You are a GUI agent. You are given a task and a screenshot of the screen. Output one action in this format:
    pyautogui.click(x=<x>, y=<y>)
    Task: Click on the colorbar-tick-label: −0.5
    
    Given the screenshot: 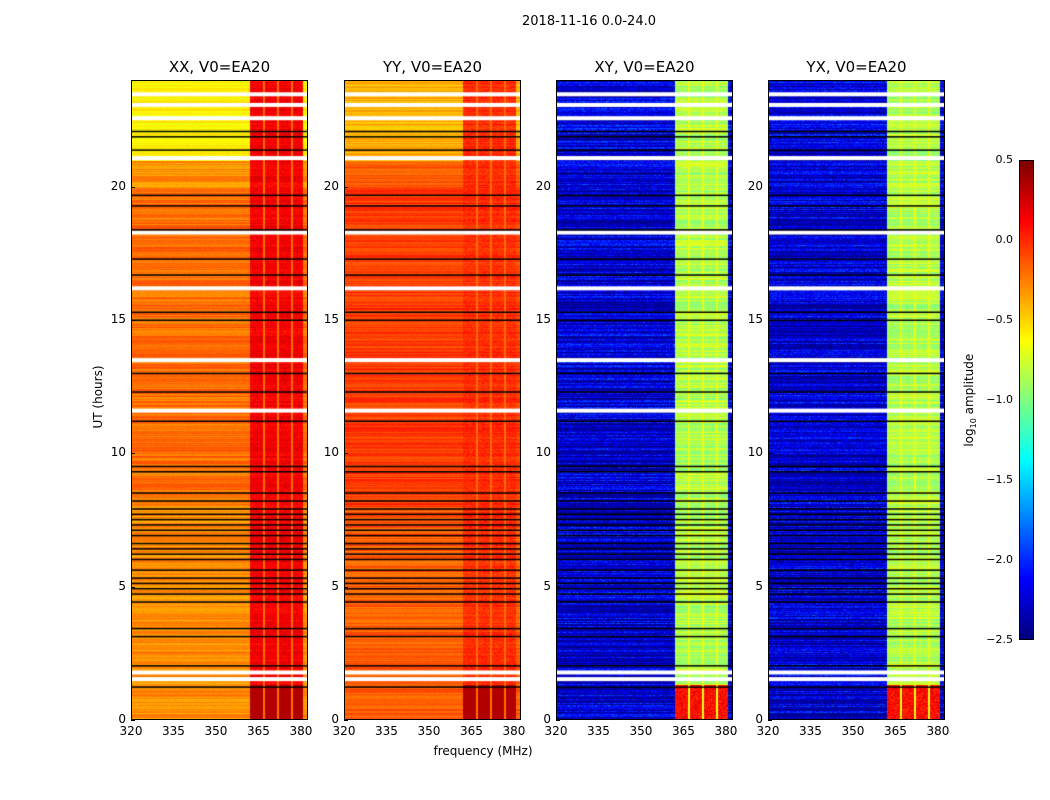 What is the action you would take?
    pyautogui.click(x=999, y=319)
    